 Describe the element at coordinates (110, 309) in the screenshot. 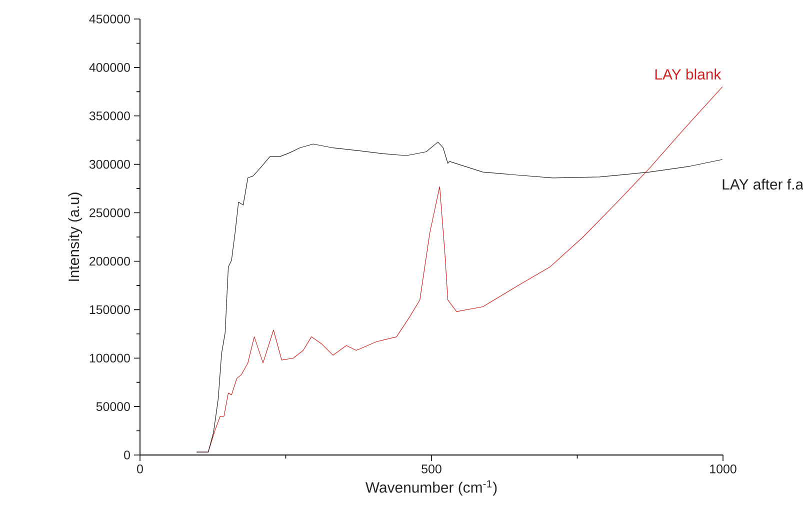

I see `y-tick-label: 150000` at that location.